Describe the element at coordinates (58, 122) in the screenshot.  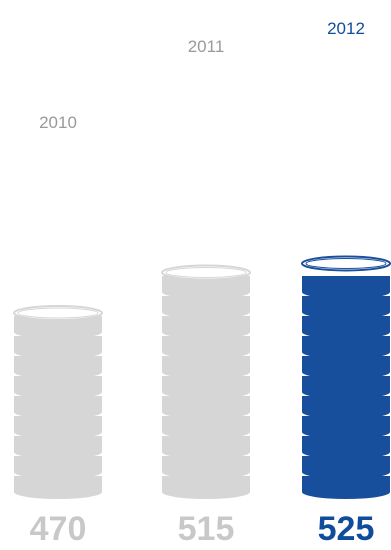
I see `year-label-2010: 2010` at that location.